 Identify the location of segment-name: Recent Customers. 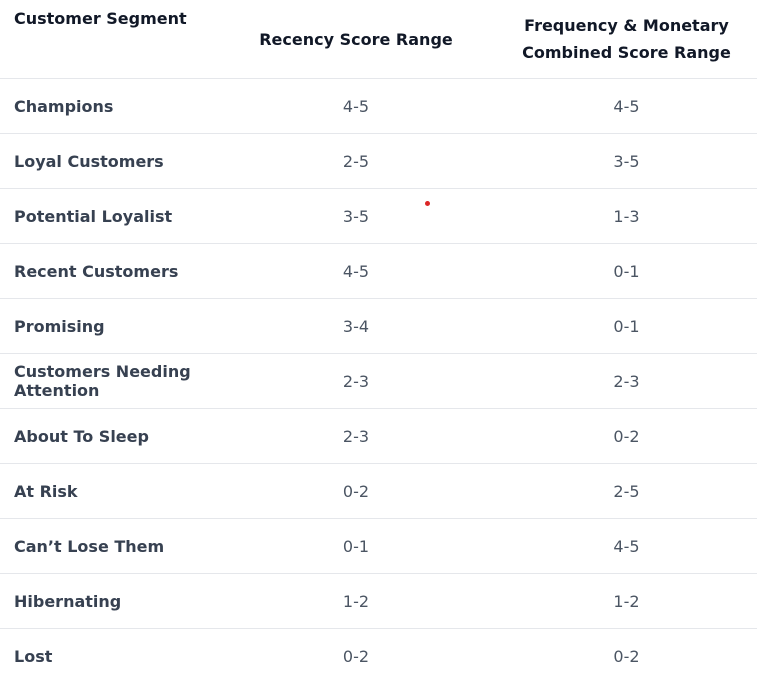
(108, 271).